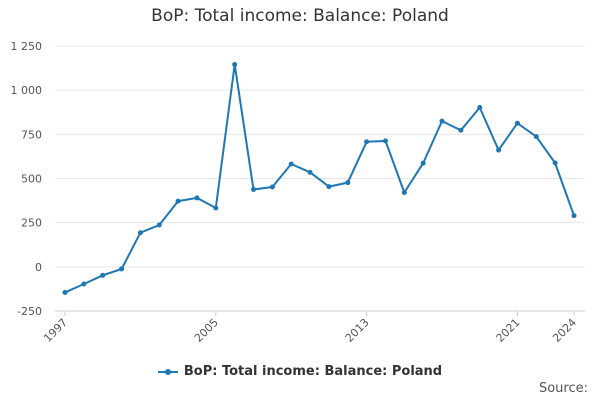 The width and height of the screenshot is (600, 400). I want to click on chart-title: BoP: Total income: Balance: Poland, so click(300, 16).